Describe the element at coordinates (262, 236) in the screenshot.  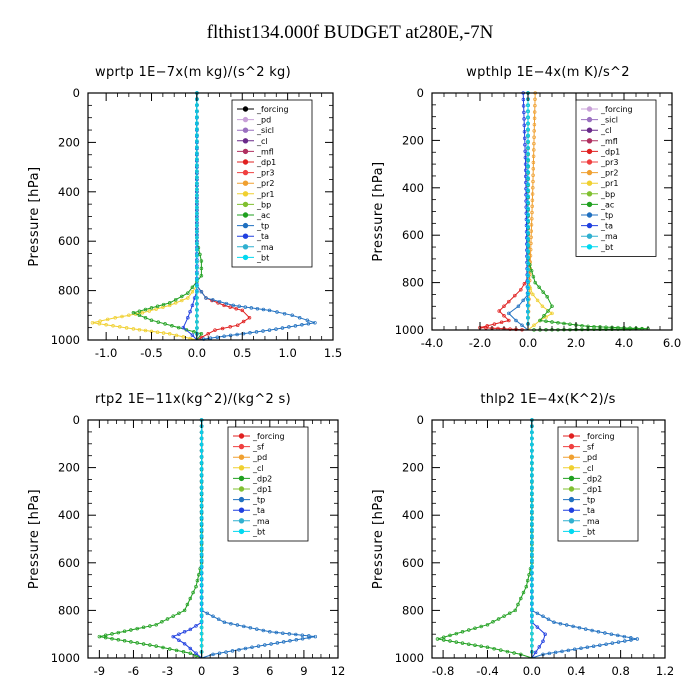
I see `legend-label: _ta` at that location.